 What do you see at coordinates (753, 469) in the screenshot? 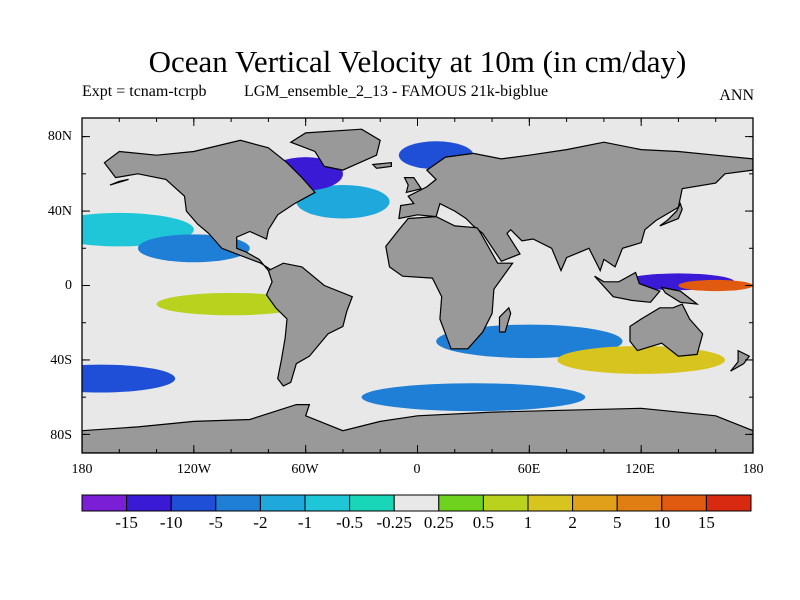
I see `x-tick-180e: 180` at bounding box center [753, 469].